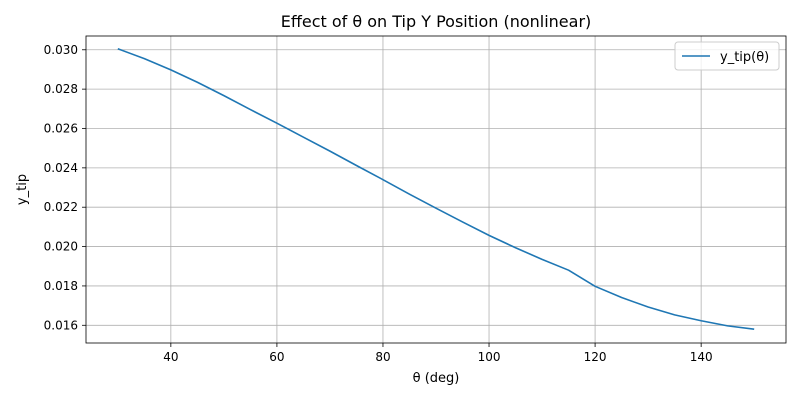 Image resolution: width=800 pixels, height=400 pixels. What do you see at coordinates (61, 50) in the screenshot?
I see `y-tick-label: 0.030` at bounding box center [61, 50].